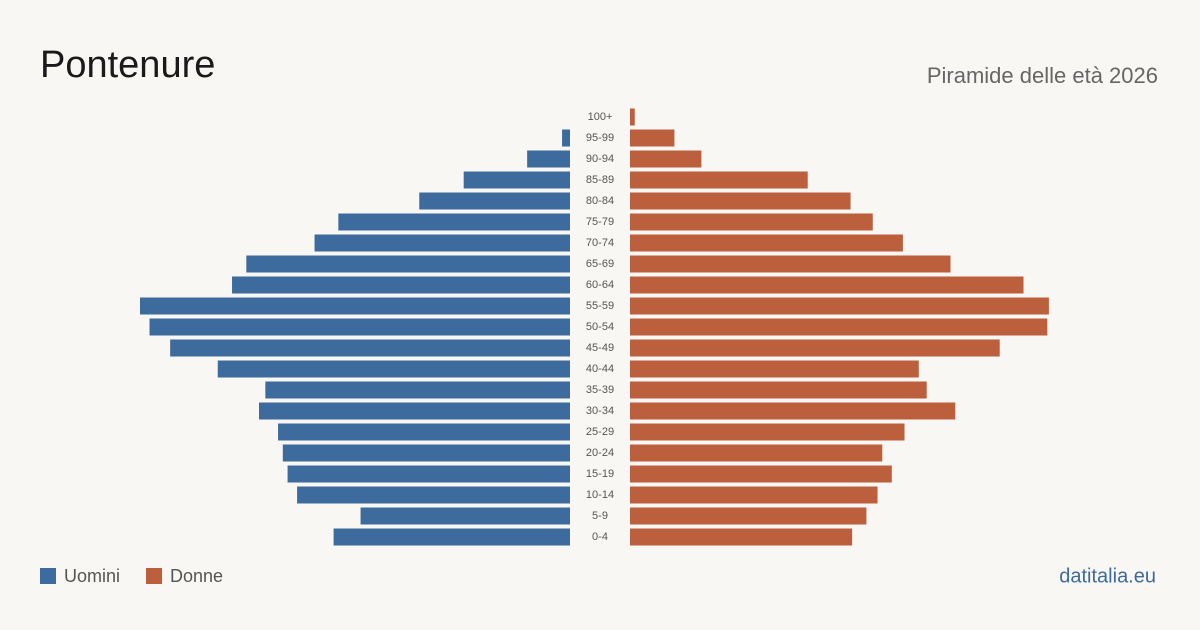 This screenshot has width=1200, height=630. Describe the element at coordinates (600, 327) in the screenshot. I see `age-label: 50-54` at that location.